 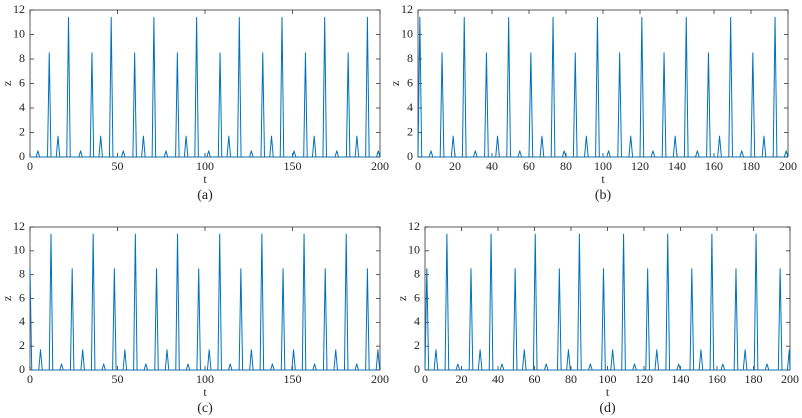 What do you see at coordinates (603, 195) in the screenshot?
I see `caption: (b)` at bounding box center [603, 195].